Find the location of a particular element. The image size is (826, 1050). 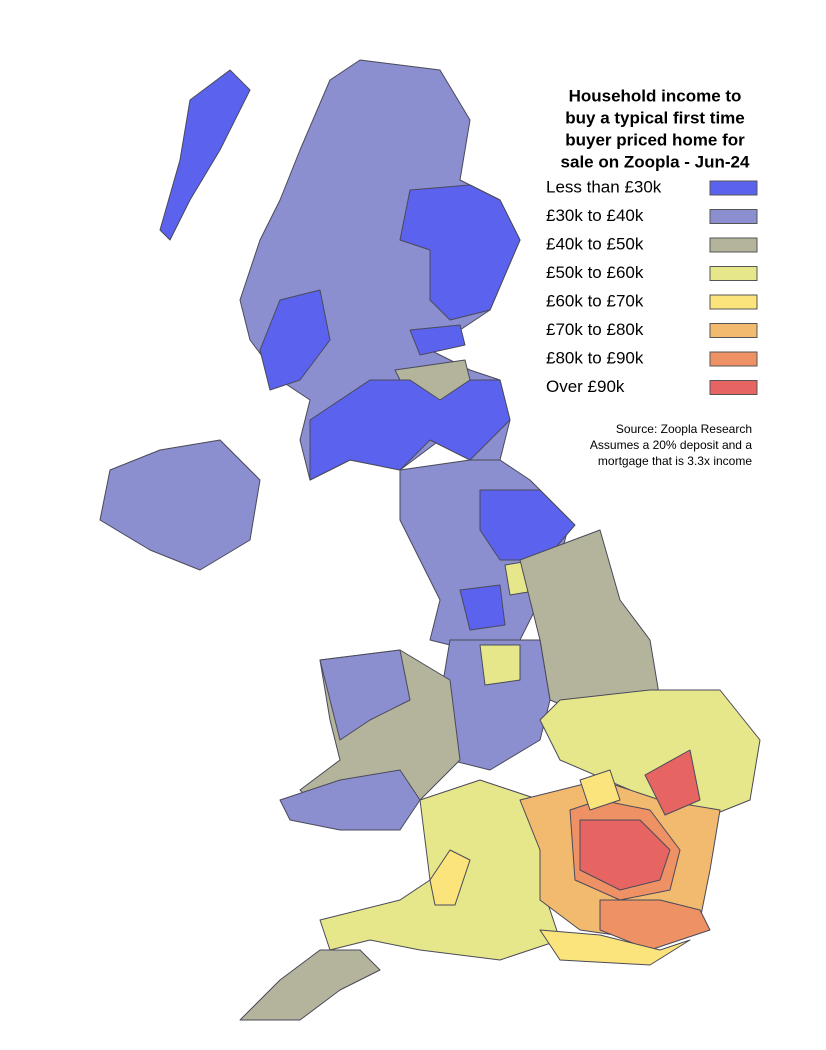

legend-label: Less than £30k is located at coordinates (604, 186).